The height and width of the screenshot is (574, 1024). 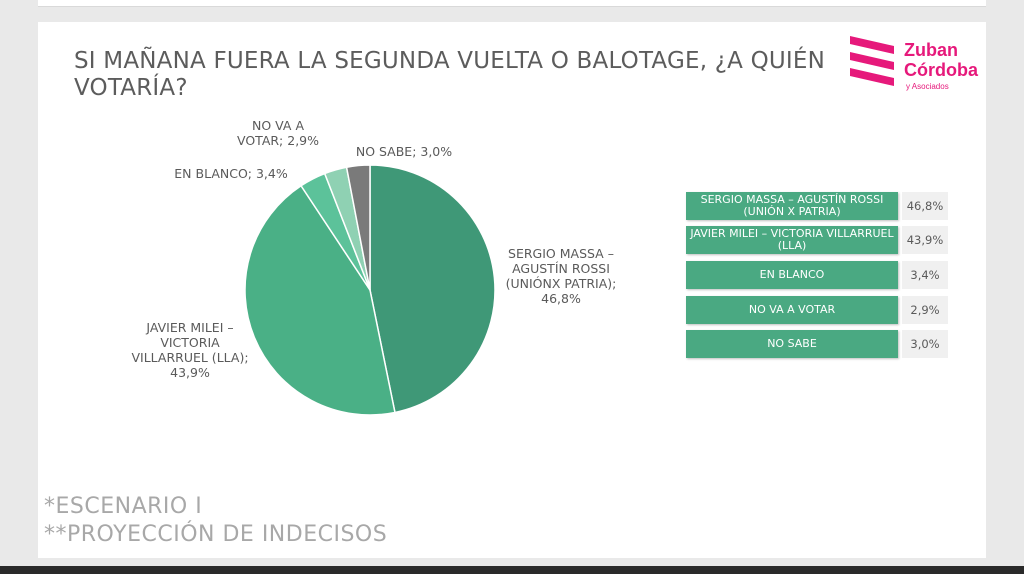 I want to click on bottom-bar, so click(x=512, y=570).